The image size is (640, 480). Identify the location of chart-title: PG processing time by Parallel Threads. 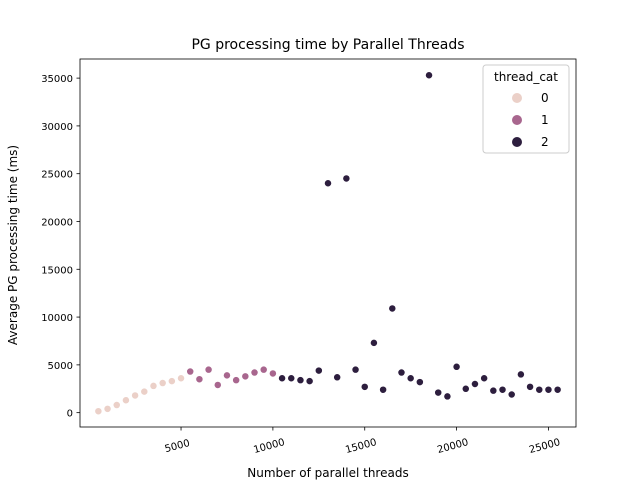
(327, 45).